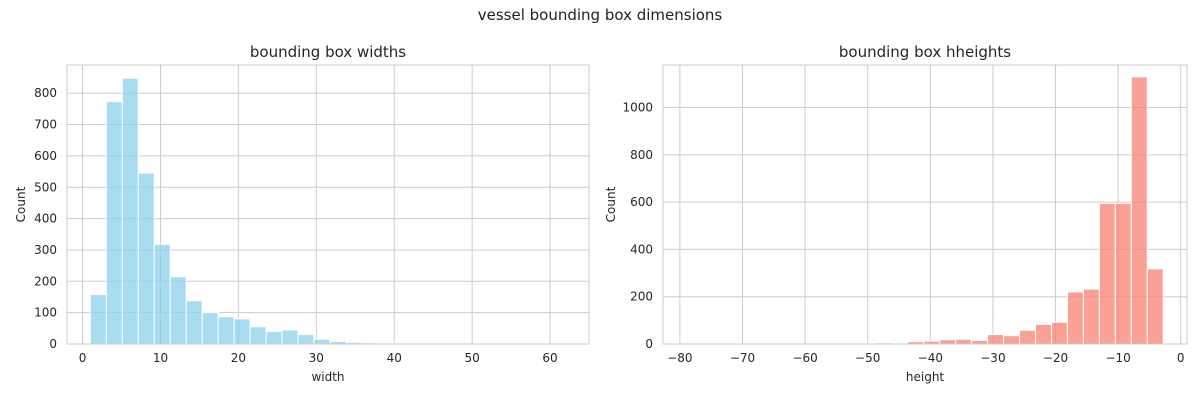  Describe the element at coordinates (160, 358) in the screenshot. I see `x-tick-label: 10` at that location.